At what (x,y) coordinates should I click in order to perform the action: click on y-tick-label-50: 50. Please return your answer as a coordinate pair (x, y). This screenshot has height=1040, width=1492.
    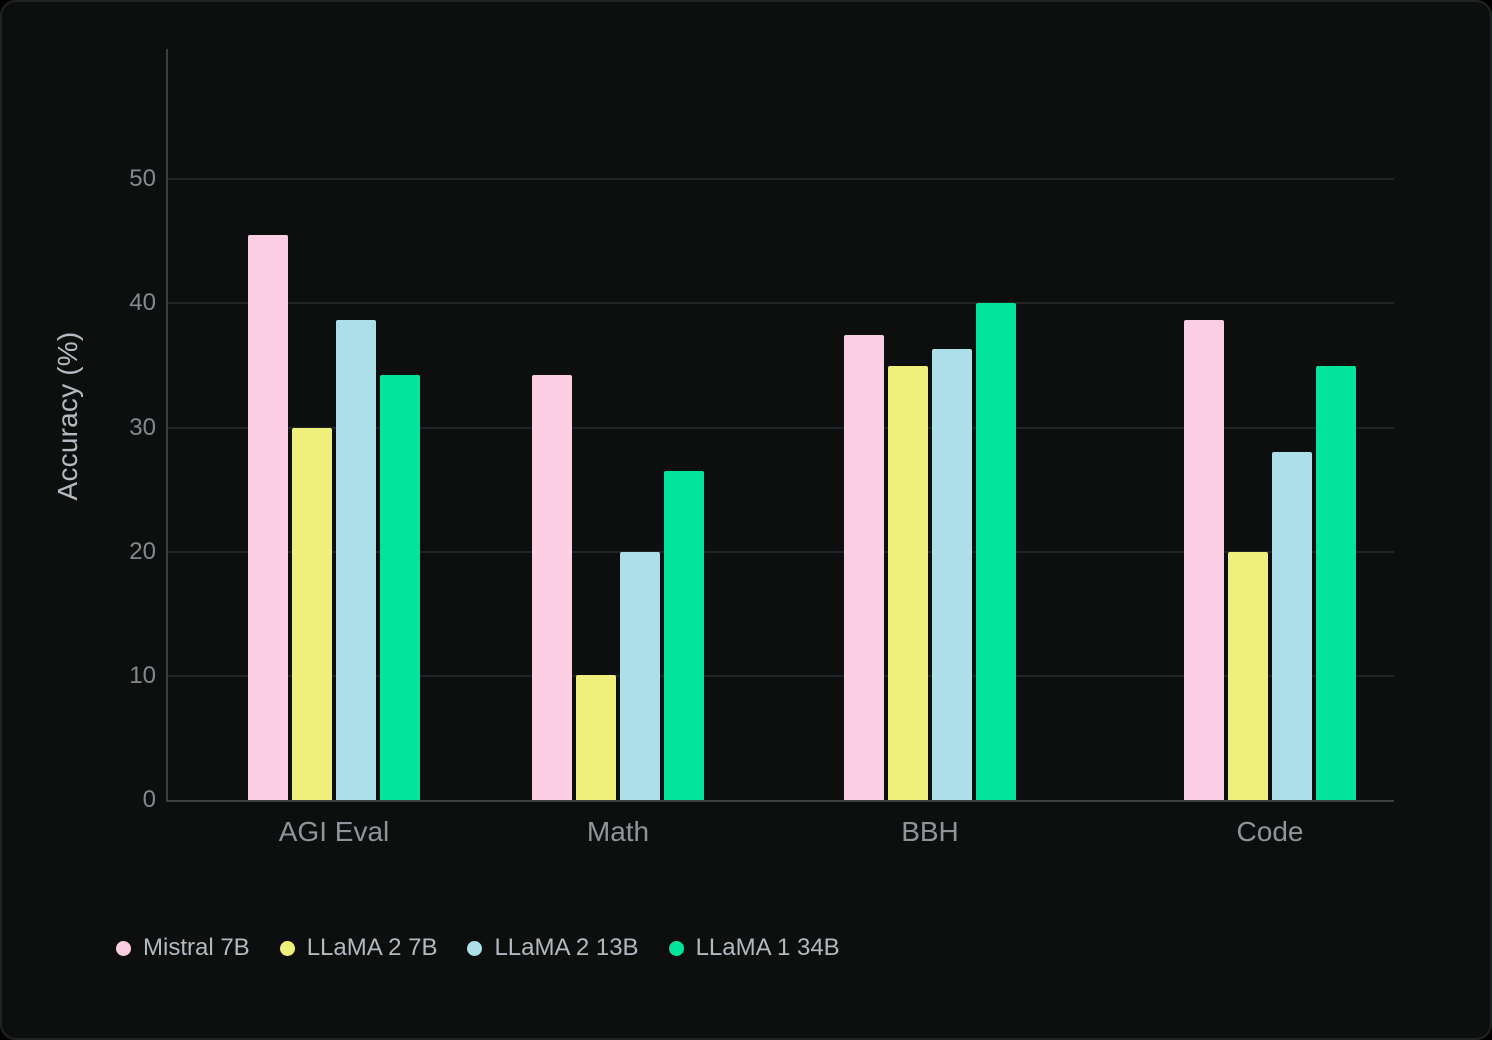
    Looking at the image, I should click on (142, 179).